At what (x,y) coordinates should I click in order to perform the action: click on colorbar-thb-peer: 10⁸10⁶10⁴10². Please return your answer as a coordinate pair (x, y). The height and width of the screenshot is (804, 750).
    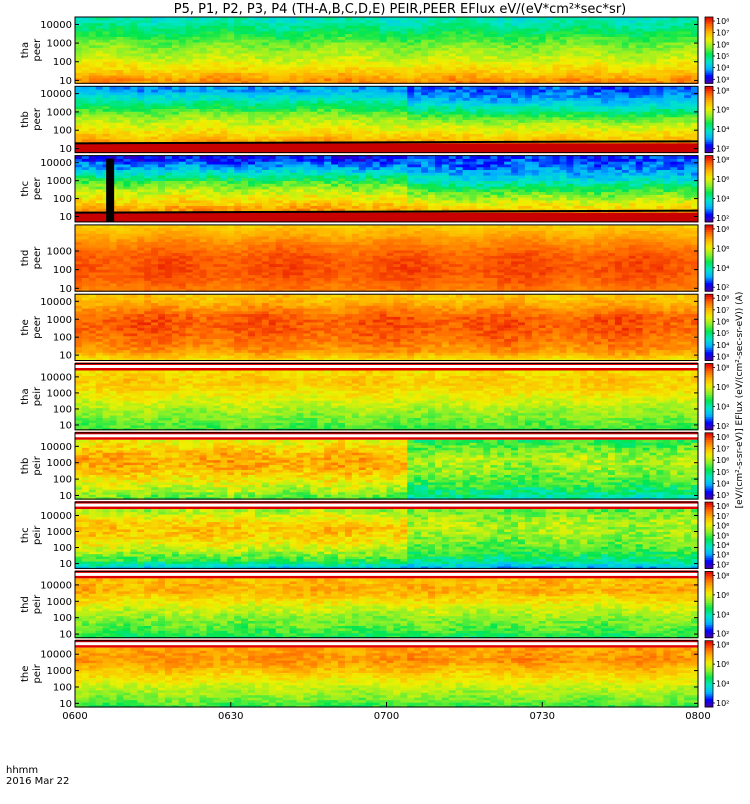
    Looking at the image, I should click on (717, 119).